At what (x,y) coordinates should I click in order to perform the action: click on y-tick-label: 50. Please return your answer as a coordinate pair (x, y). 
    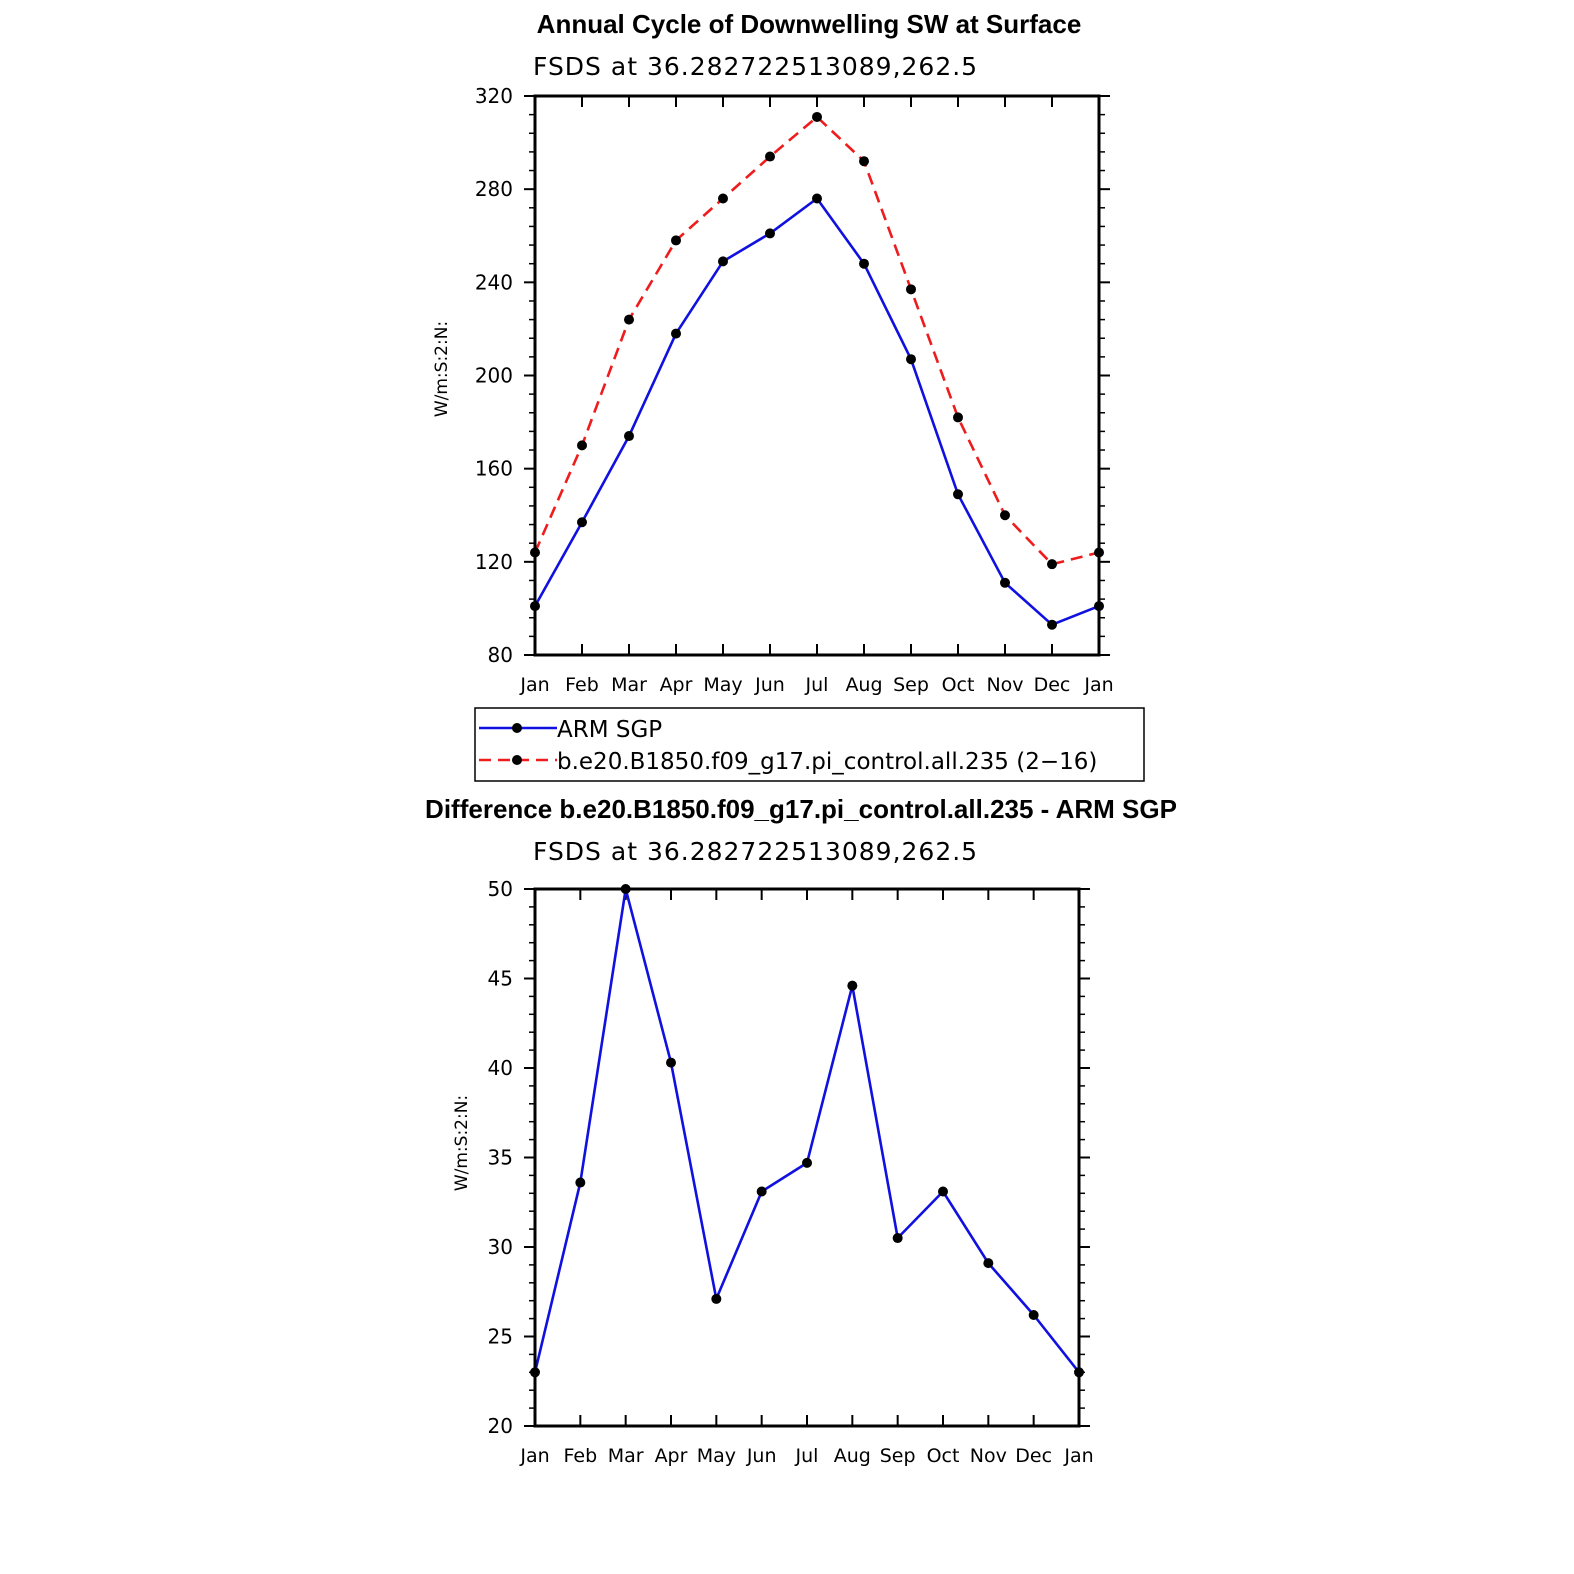
    Looking at the image, I should click on (500, 889).